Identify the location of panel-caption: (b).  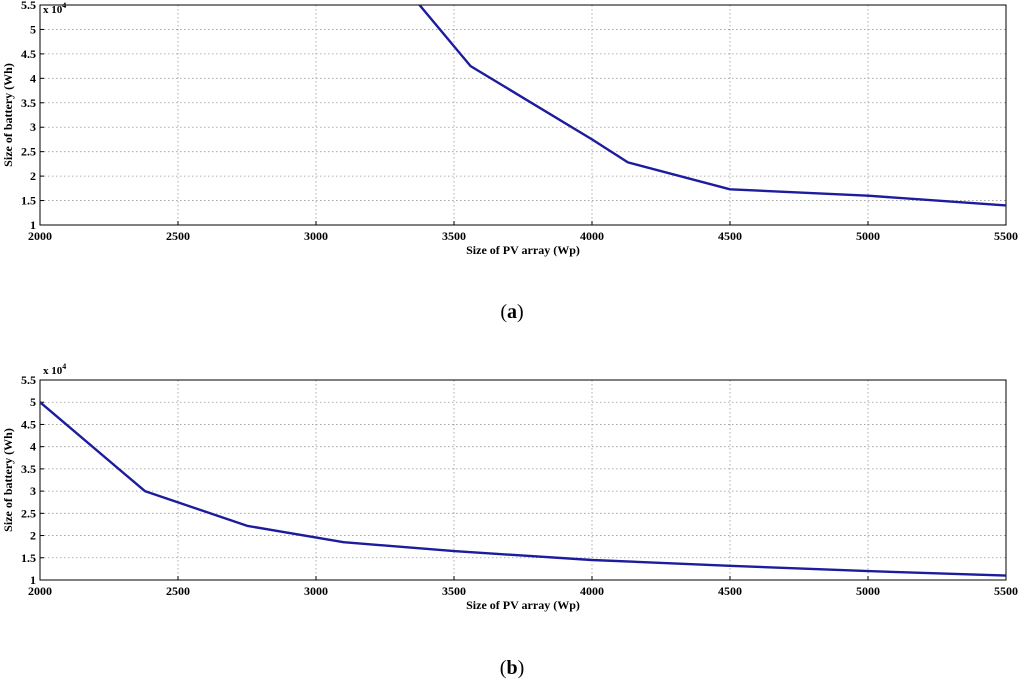
(512, 668).